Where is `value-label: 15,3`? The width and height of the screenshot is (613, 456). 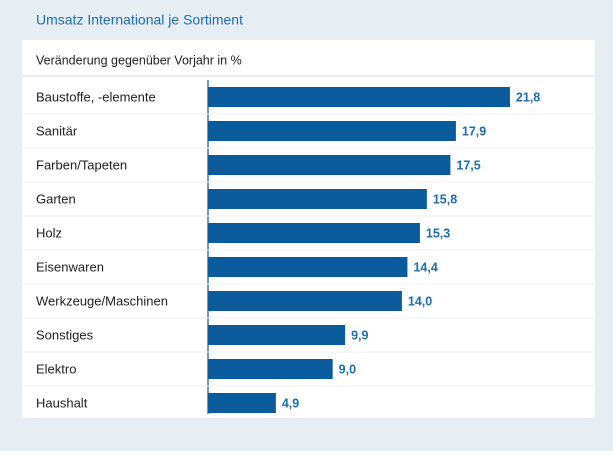 value-label: 15,3 is located at coordinates (438, 233).